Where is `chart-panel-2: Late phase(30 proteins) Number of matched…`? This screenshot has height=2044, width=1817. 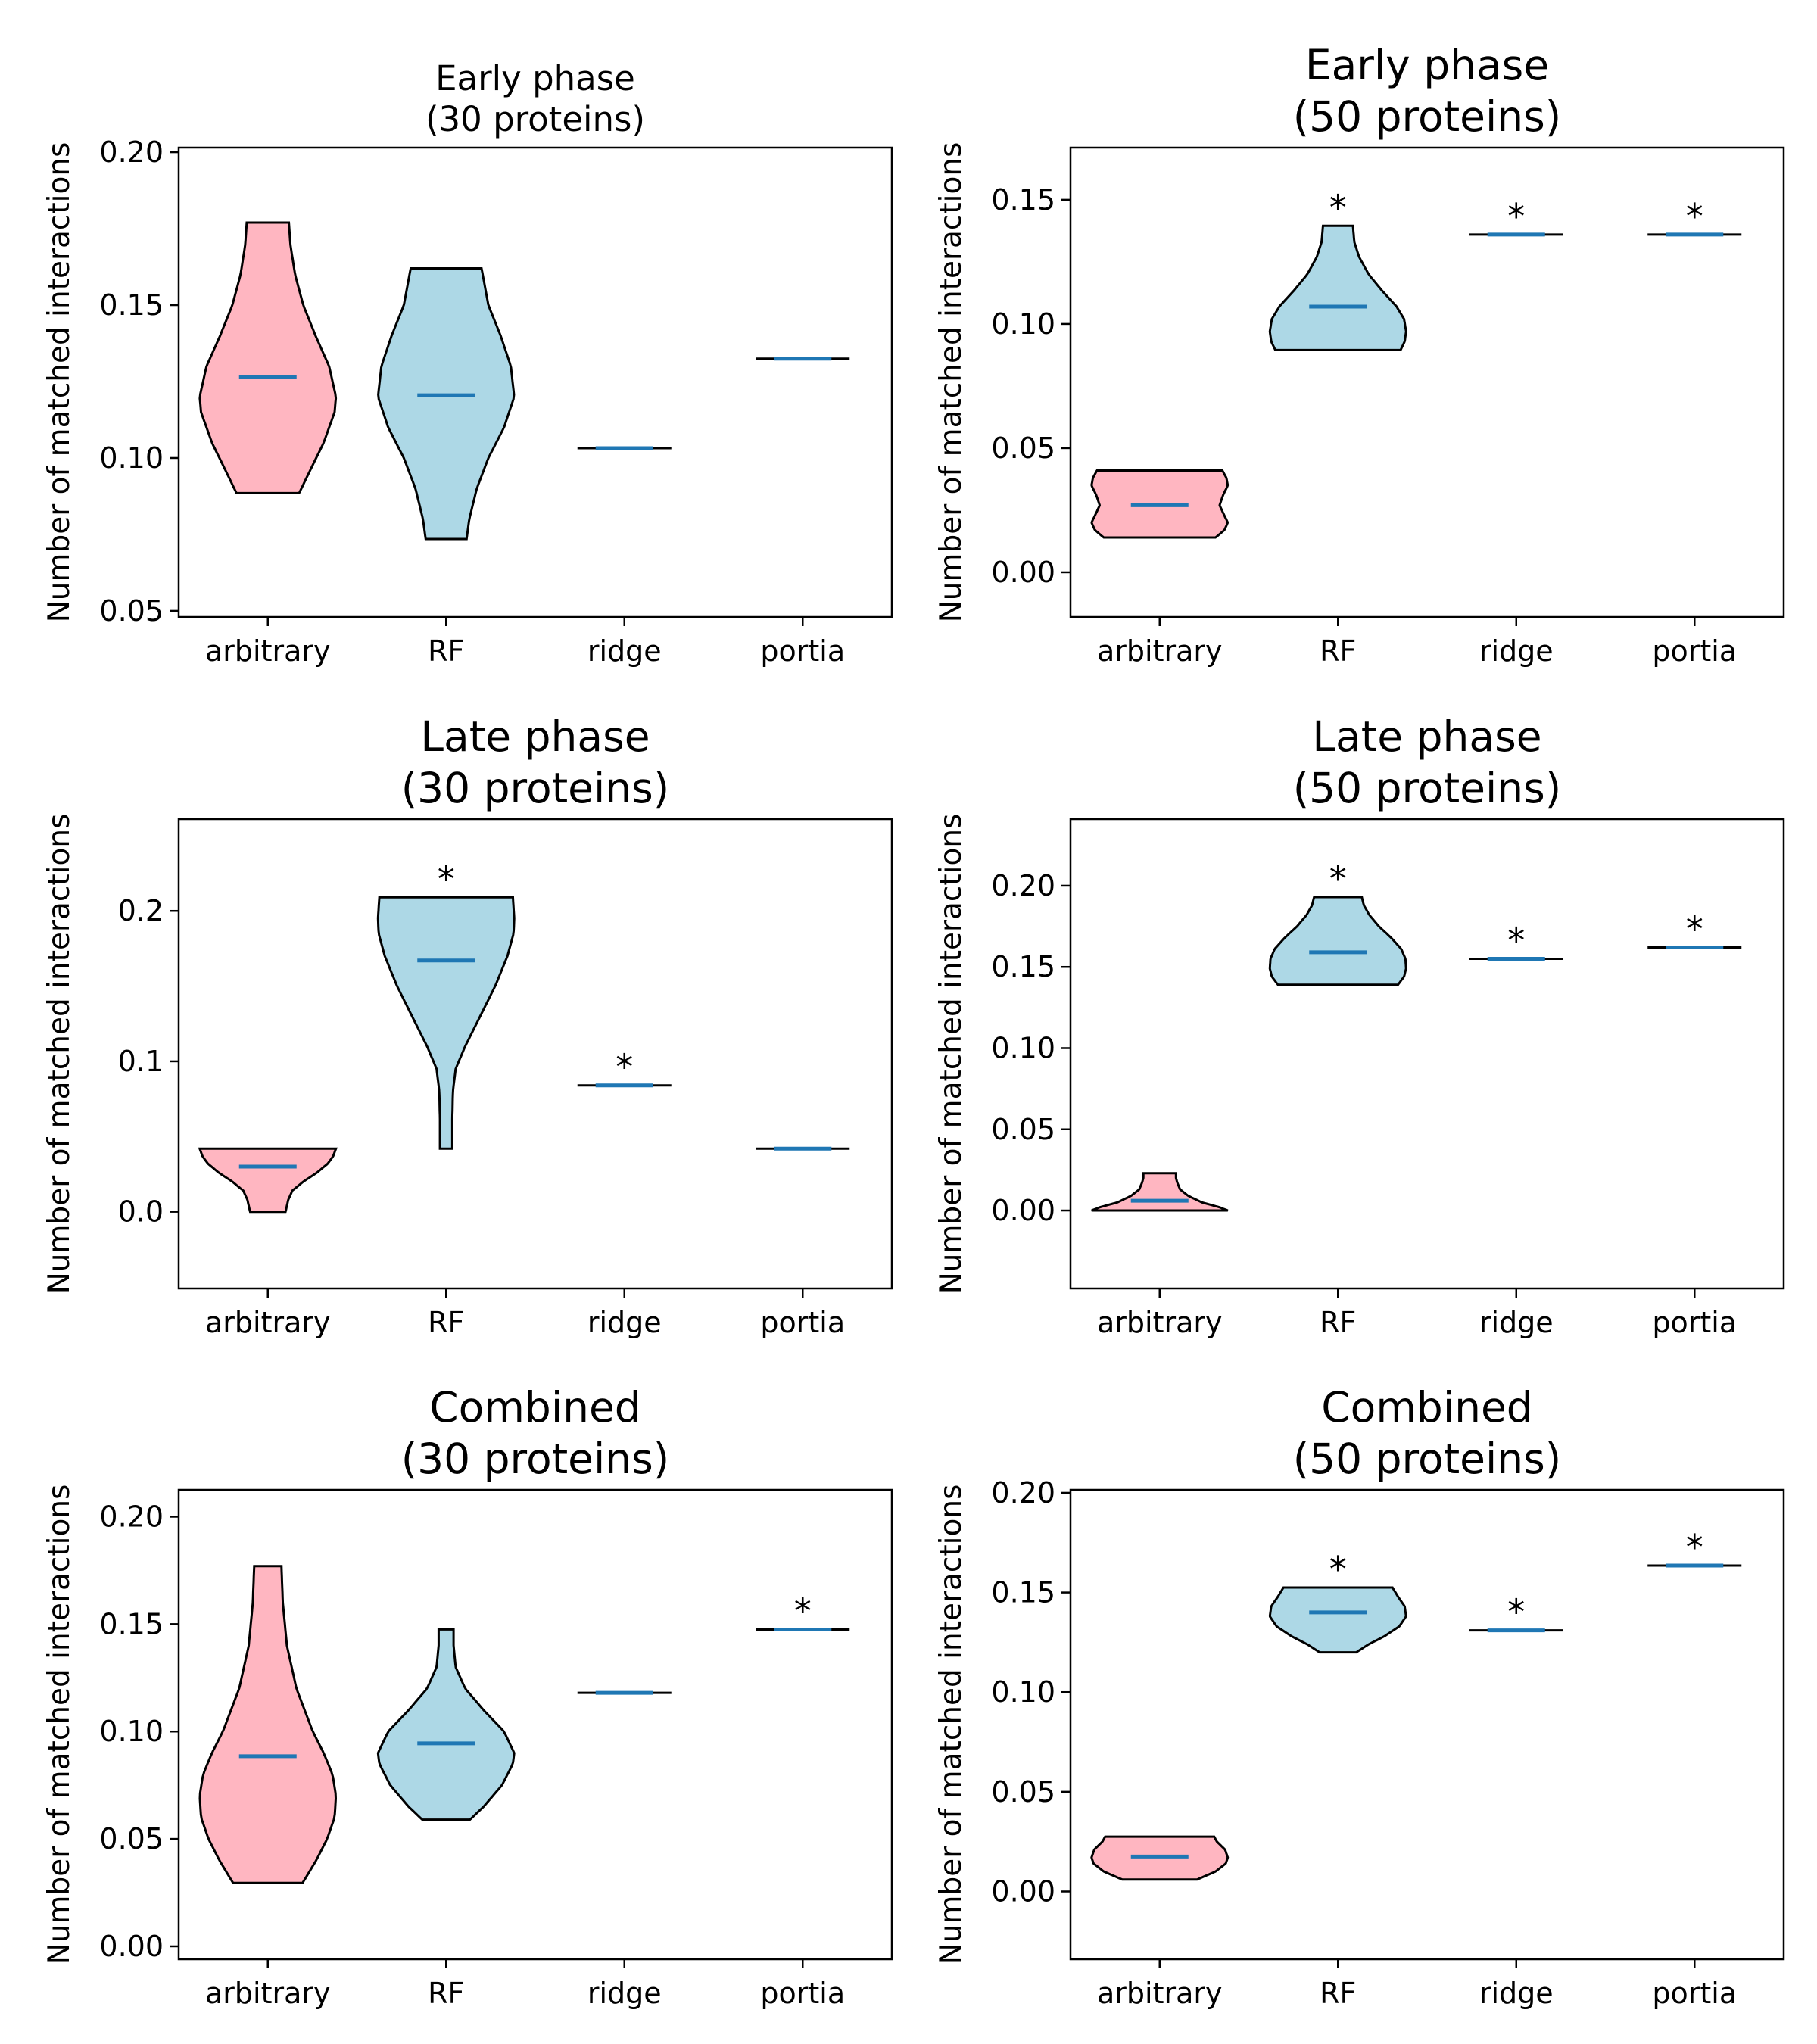 chart-panel-2: Late phase(30 proteins) Number of matched… is located at coordinates (467, 1025).